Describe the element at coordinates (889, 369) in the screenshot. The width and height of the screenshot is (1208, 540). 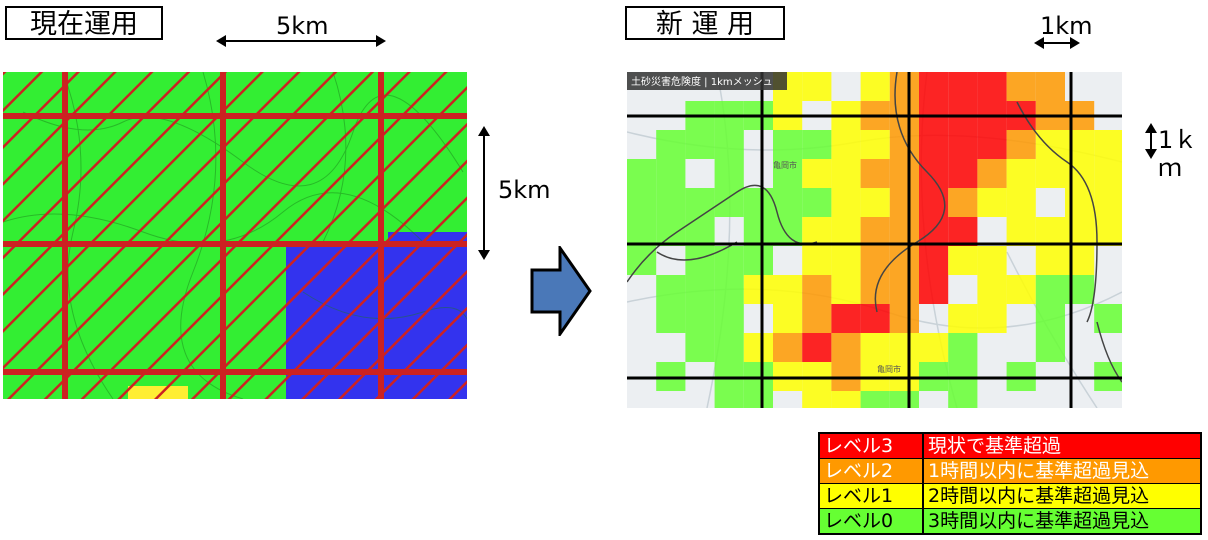
I see `place-label-2: 亀岡市` at that location.